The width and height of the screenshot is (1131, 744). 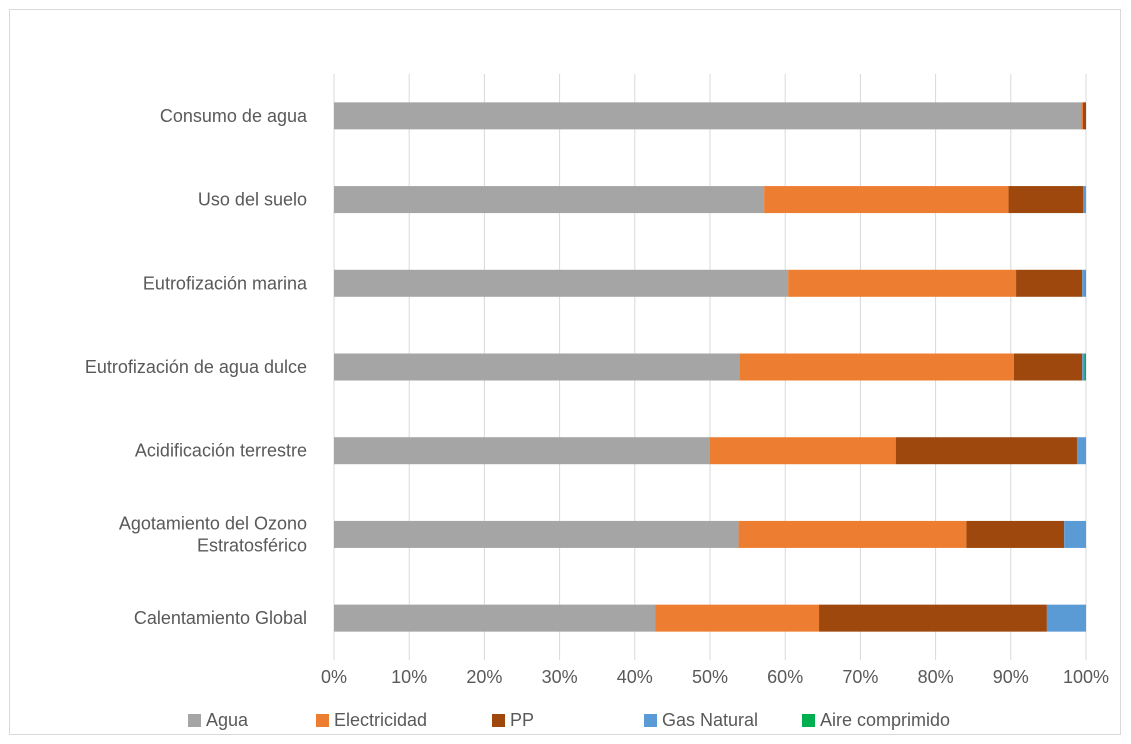 I want to click on category-label: Estratosférico, so click(x=252, y=545).